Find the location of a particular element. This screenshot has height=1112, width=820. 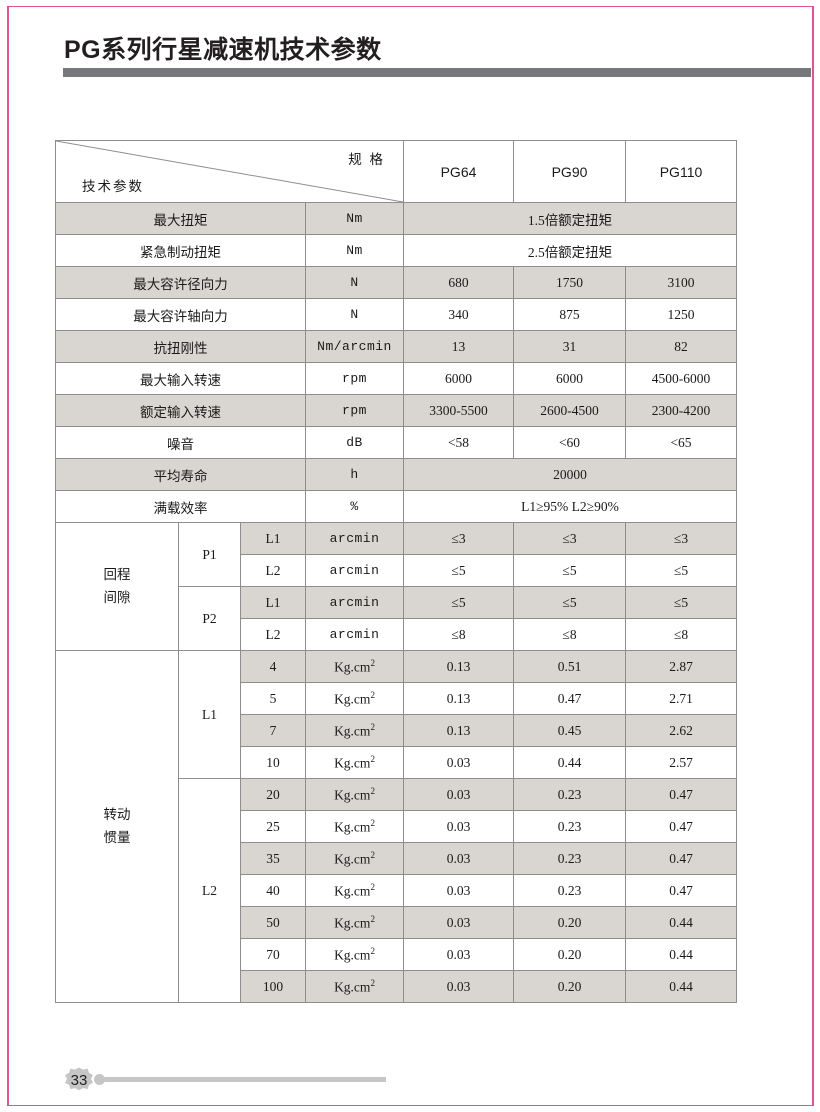

spec-axis-label: 规 格 is located at coordinates (366, 159).